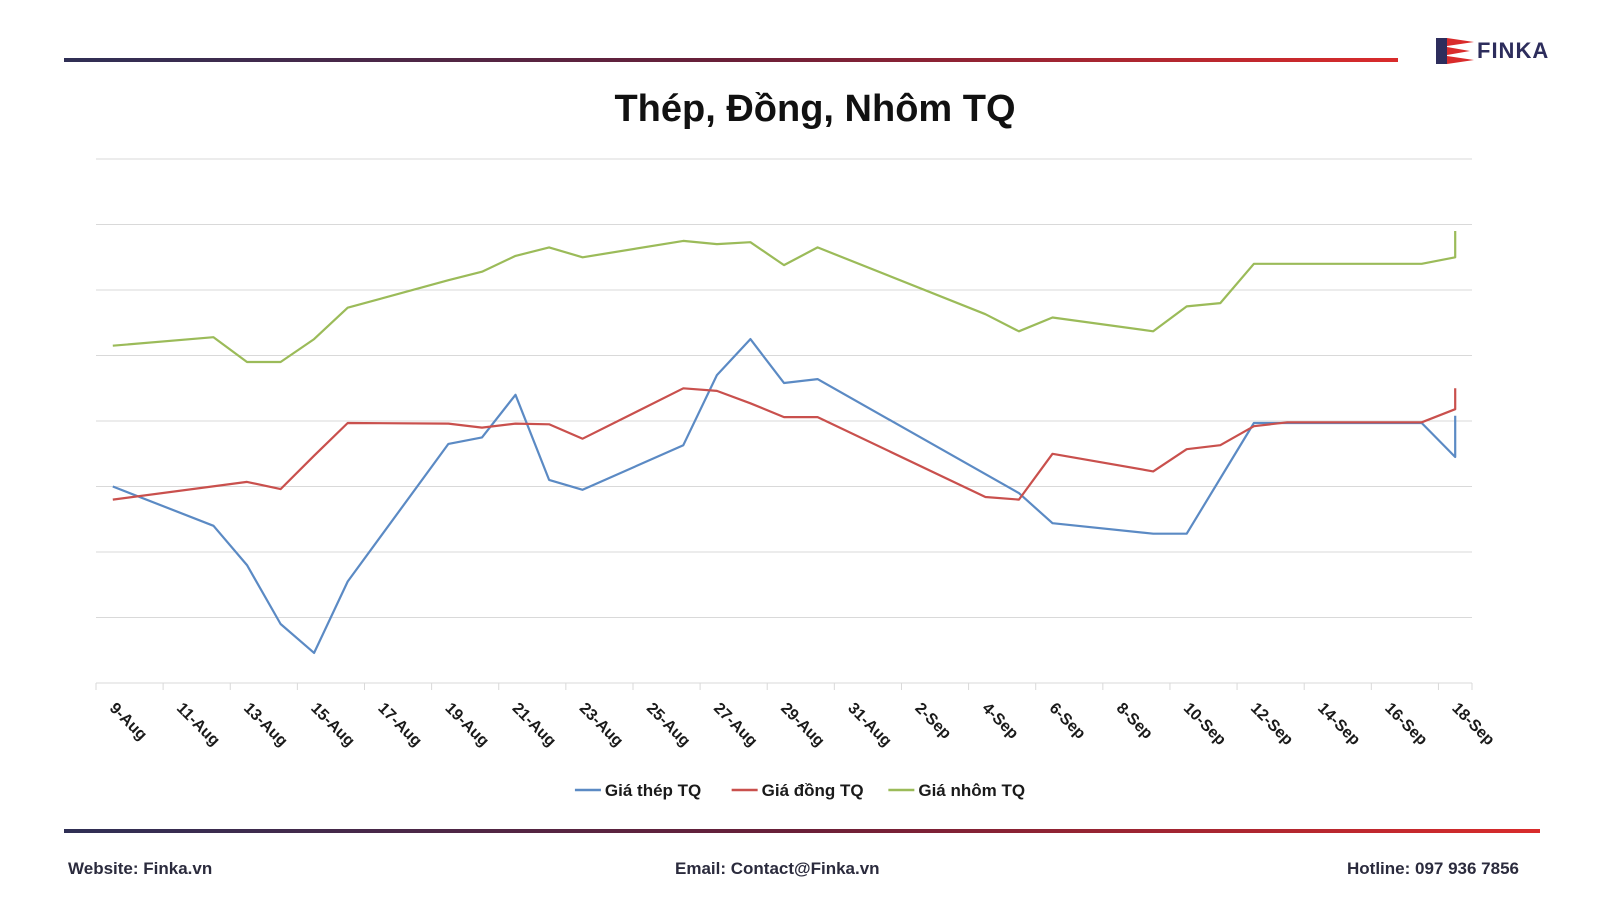 The width and height of the screenshot is (1600, 900). What do you see at coordinates (815, 109) in the screenshot?
I see `chart-title: Thép, Đồng, Nhôm TQ` at bounding box center [815, 109].